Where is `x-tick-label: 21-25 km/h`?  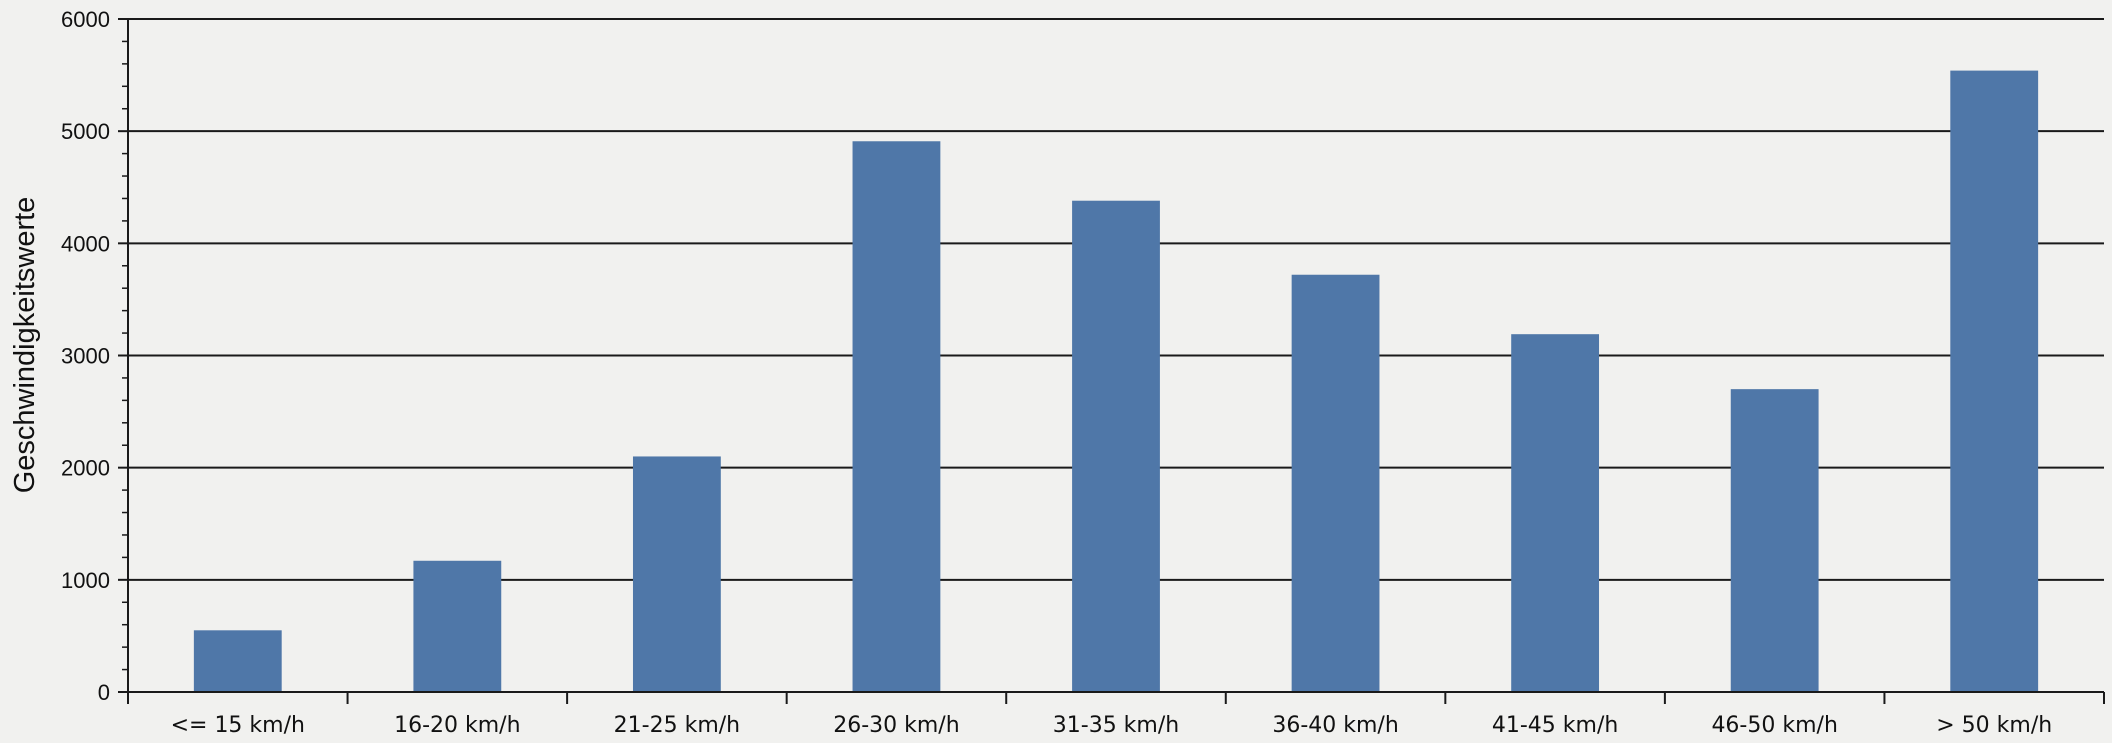
x-tick-label: 21-25 km/h is located at coordinates (677, 725).